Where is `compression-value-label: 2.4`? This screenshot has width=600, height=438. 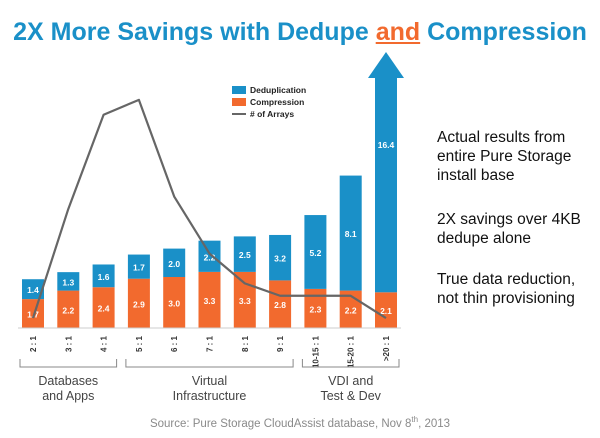 compression-value-label: 2.4 is located at coordinates (104, 309).